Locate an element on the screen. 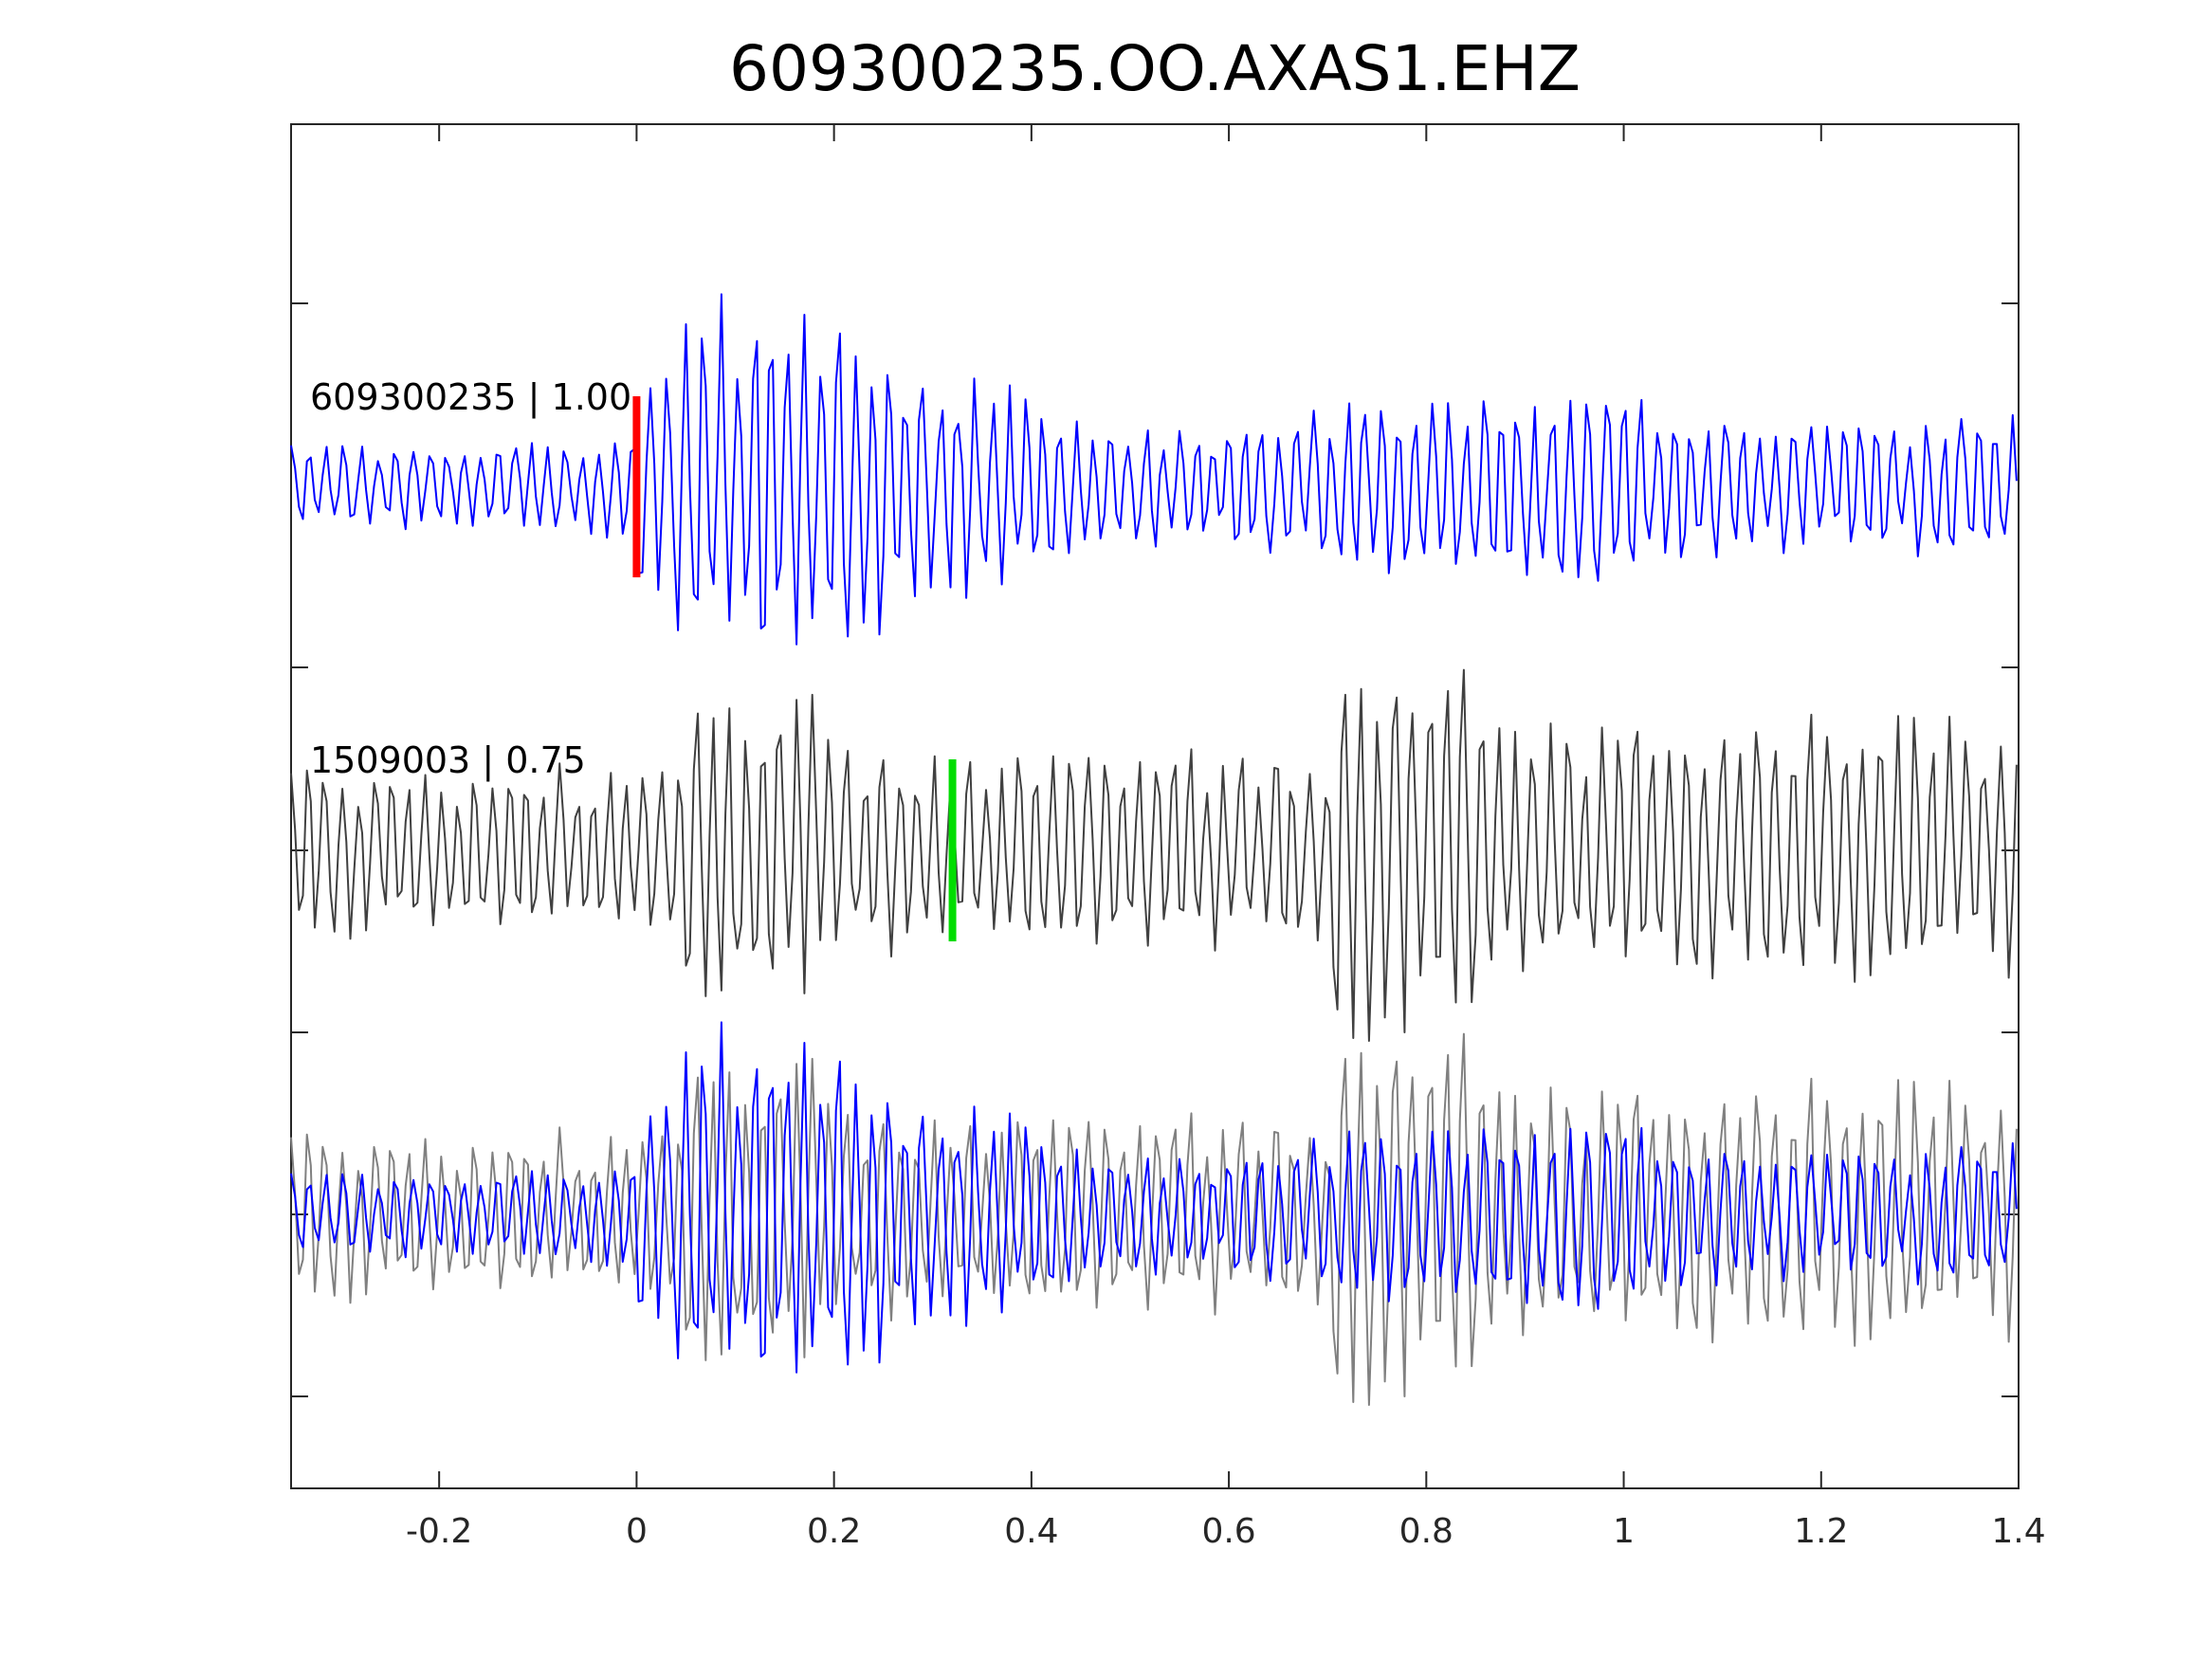  trace-label-template: 1509003 | 0.75 is located at coordinates (448, 760).